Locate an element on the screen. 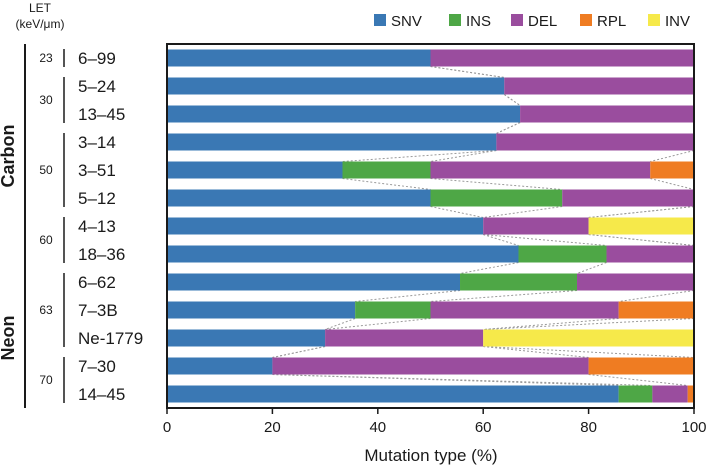 This screenshot has width=709, height=469. let-header-line1: LET is located at coordinates (40, 8).